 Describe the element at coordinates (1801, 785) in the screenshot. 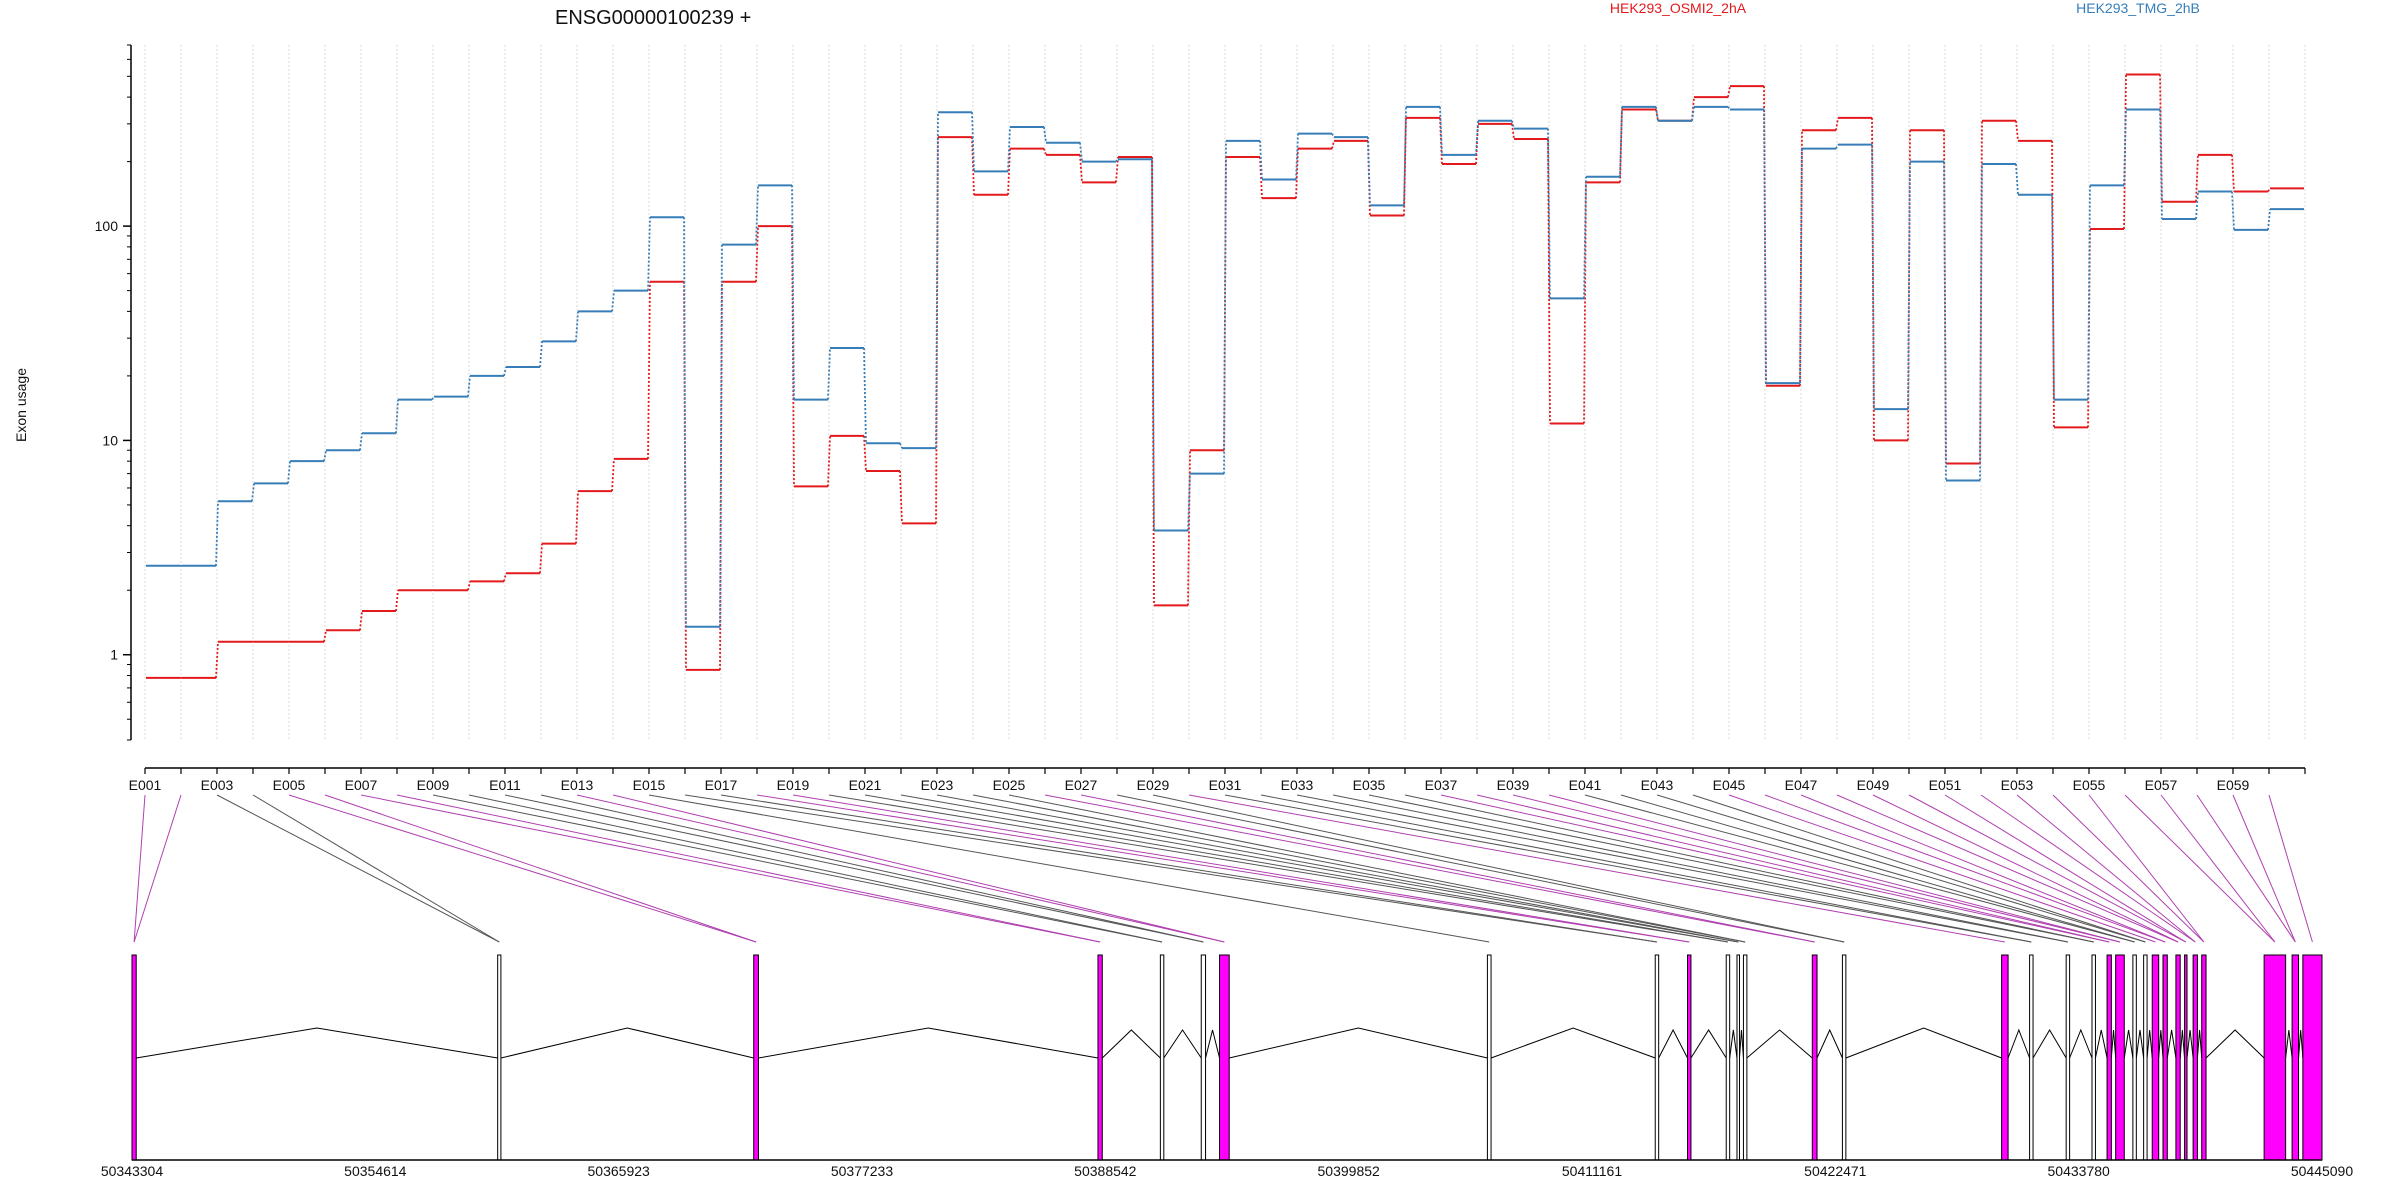

I see `x-tick-label: E047` at that location.